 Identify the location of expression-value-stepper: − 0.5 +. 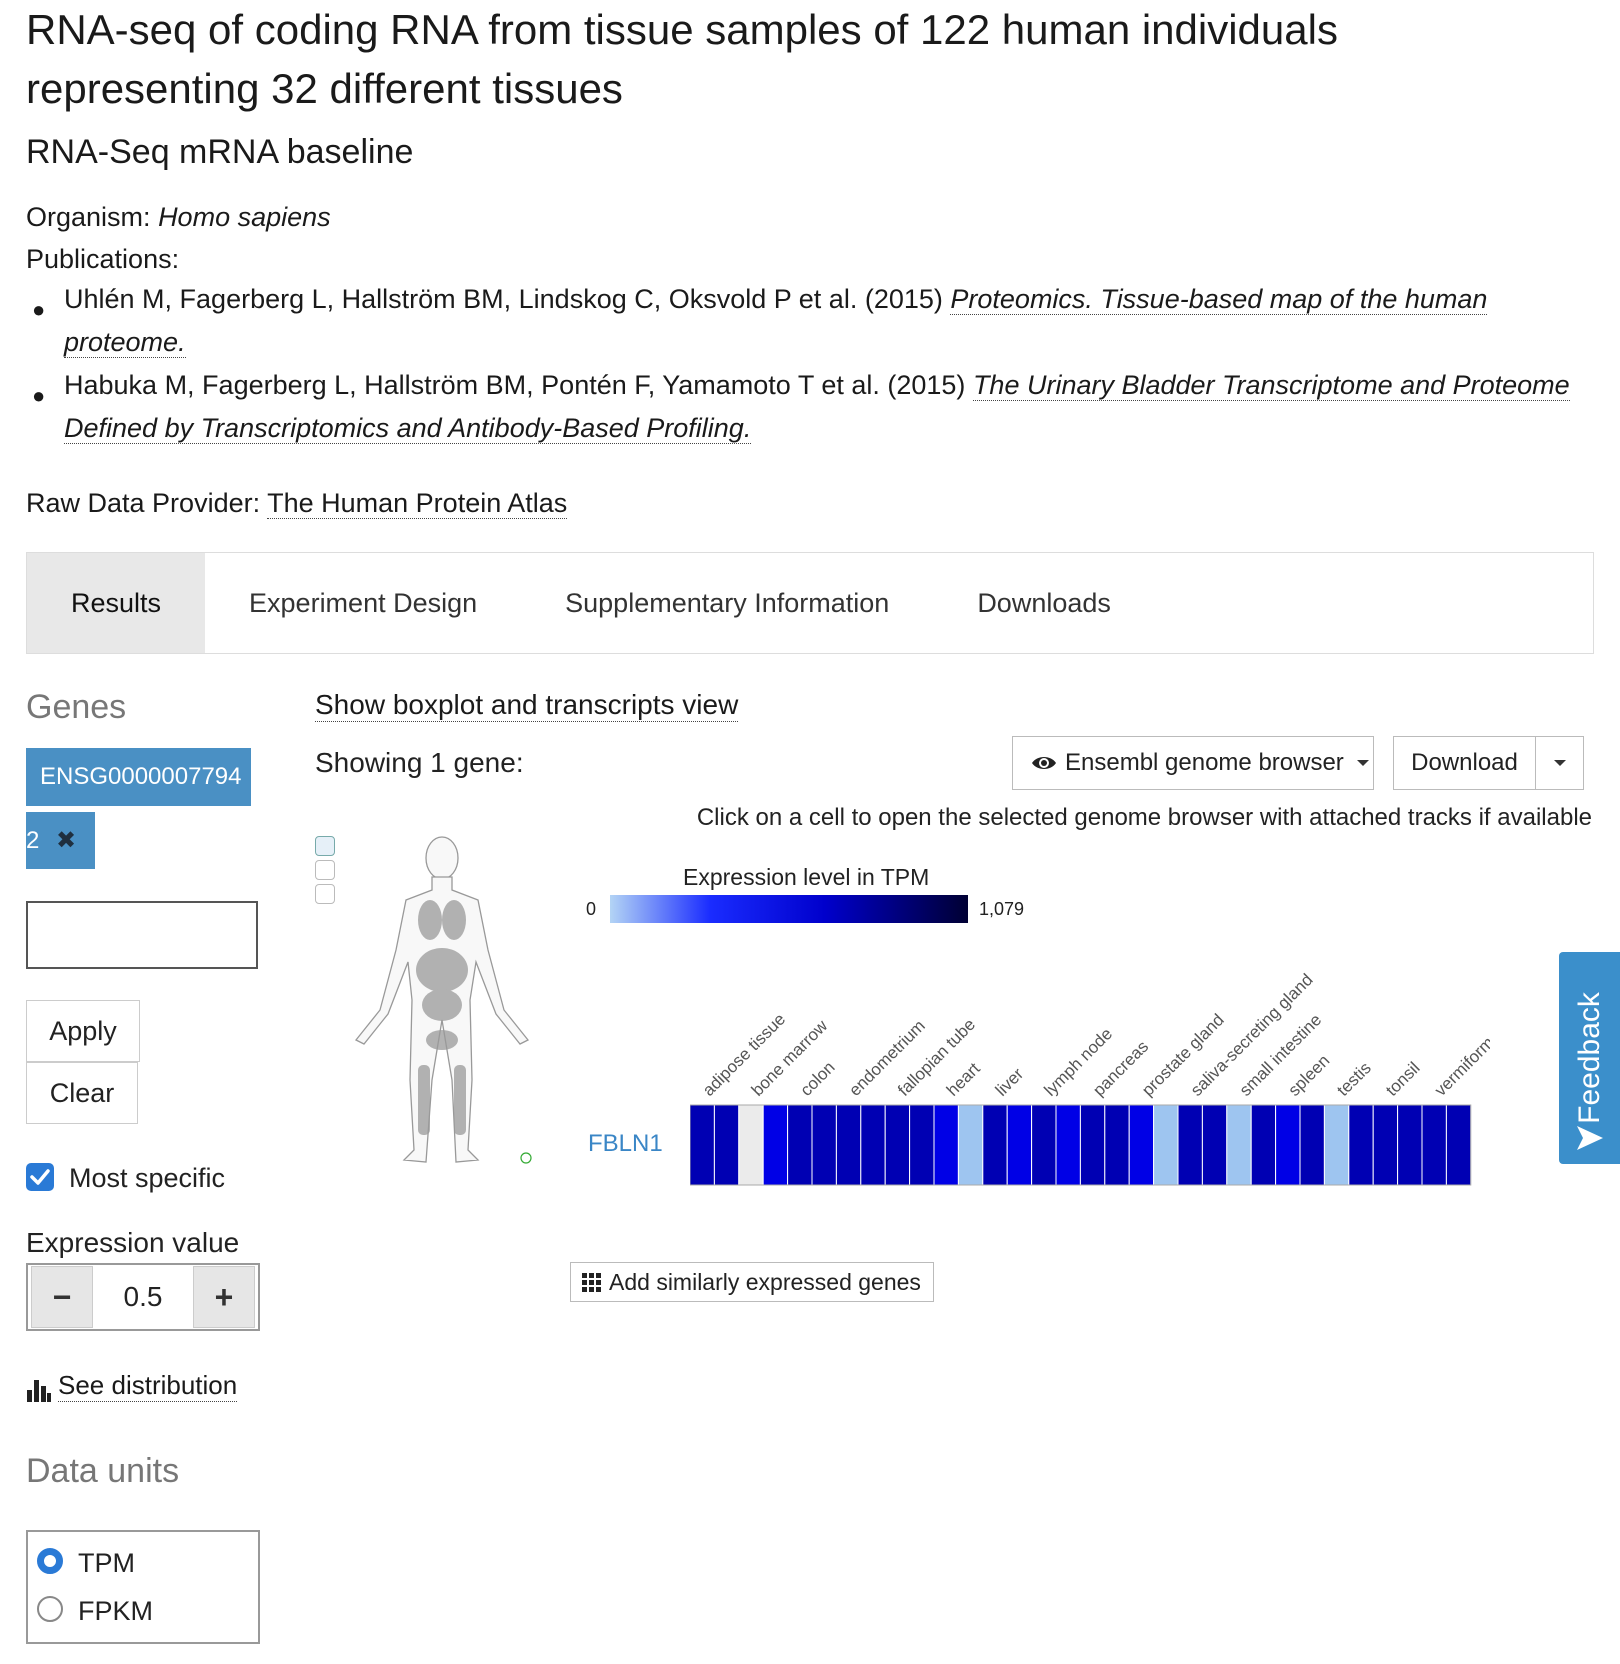
(143, 1297).